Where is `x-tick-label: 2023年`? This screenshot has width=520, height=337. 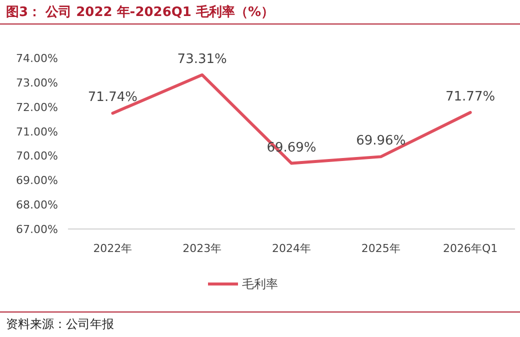
x-tick-label: 2023年 is located at coordinates (202, 248).